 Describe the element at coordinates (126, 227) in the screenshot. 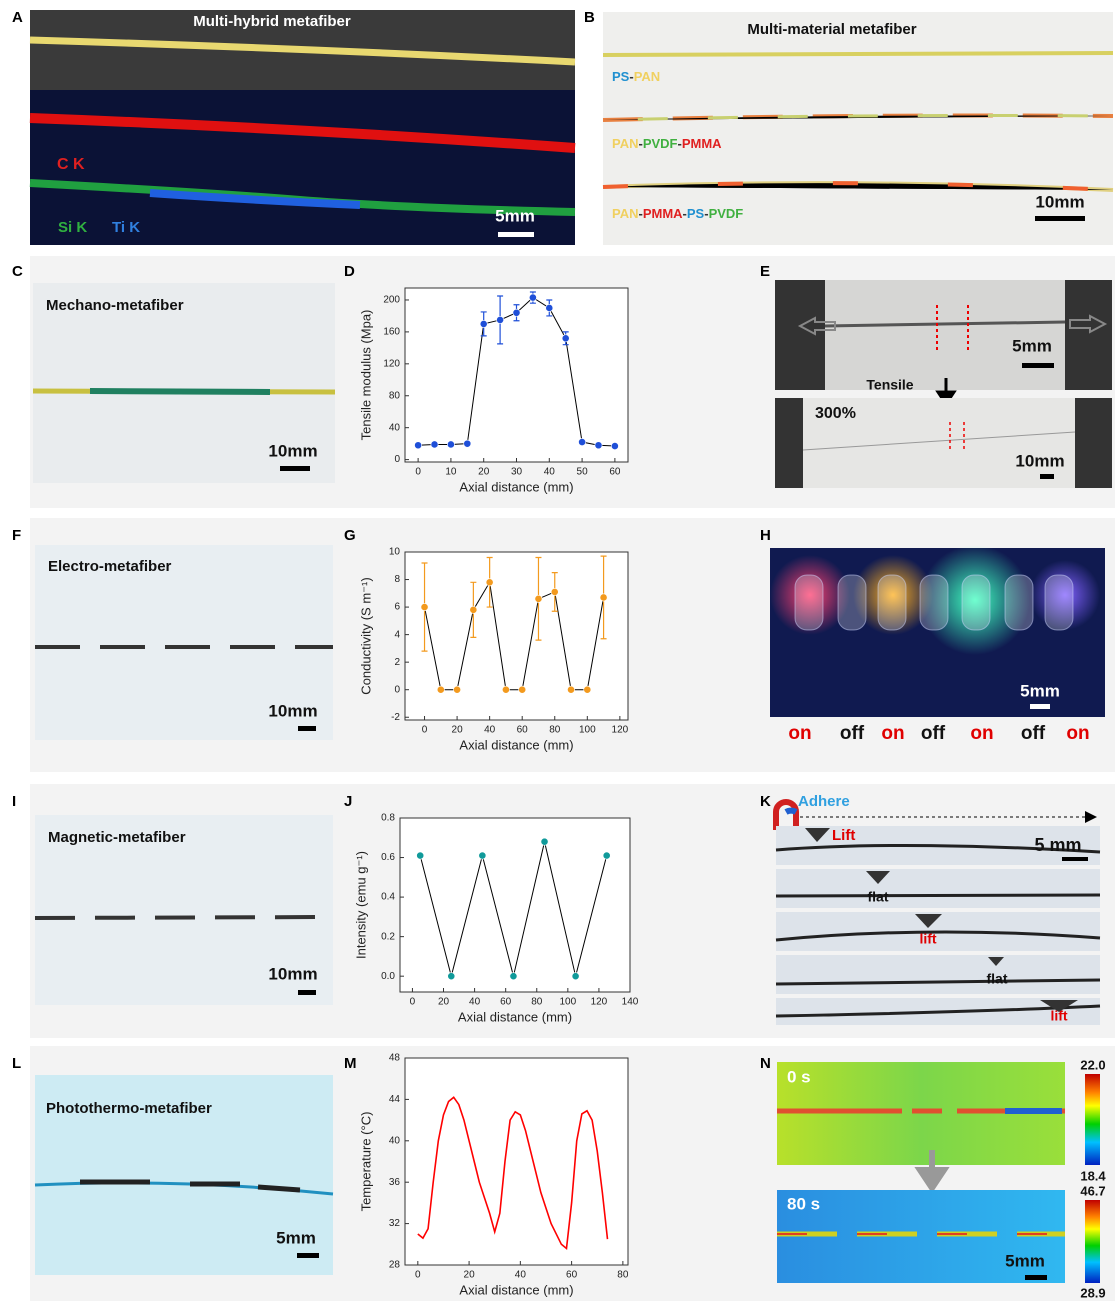

I see `element-label: Ti K` at that location.